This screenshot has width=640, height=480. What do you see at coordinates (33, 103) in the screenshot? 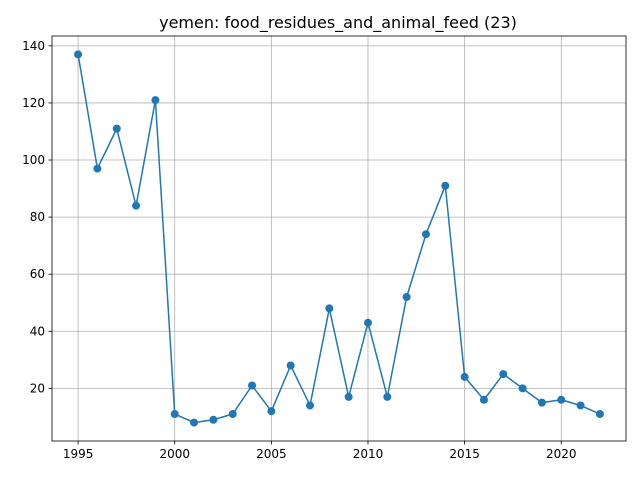
I see `y-tick-label: 120` at bounding box center [33, 103].